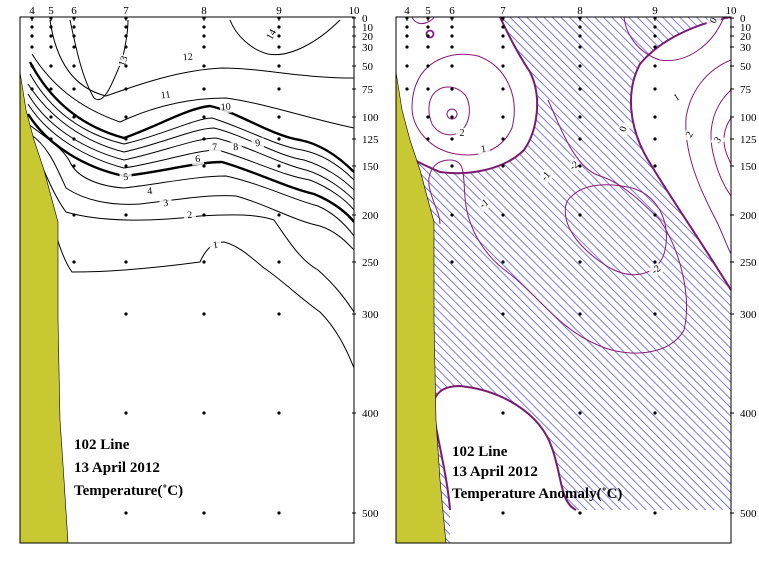  I want to click on anom-caption-line: 102 Line, so click(480, 452).